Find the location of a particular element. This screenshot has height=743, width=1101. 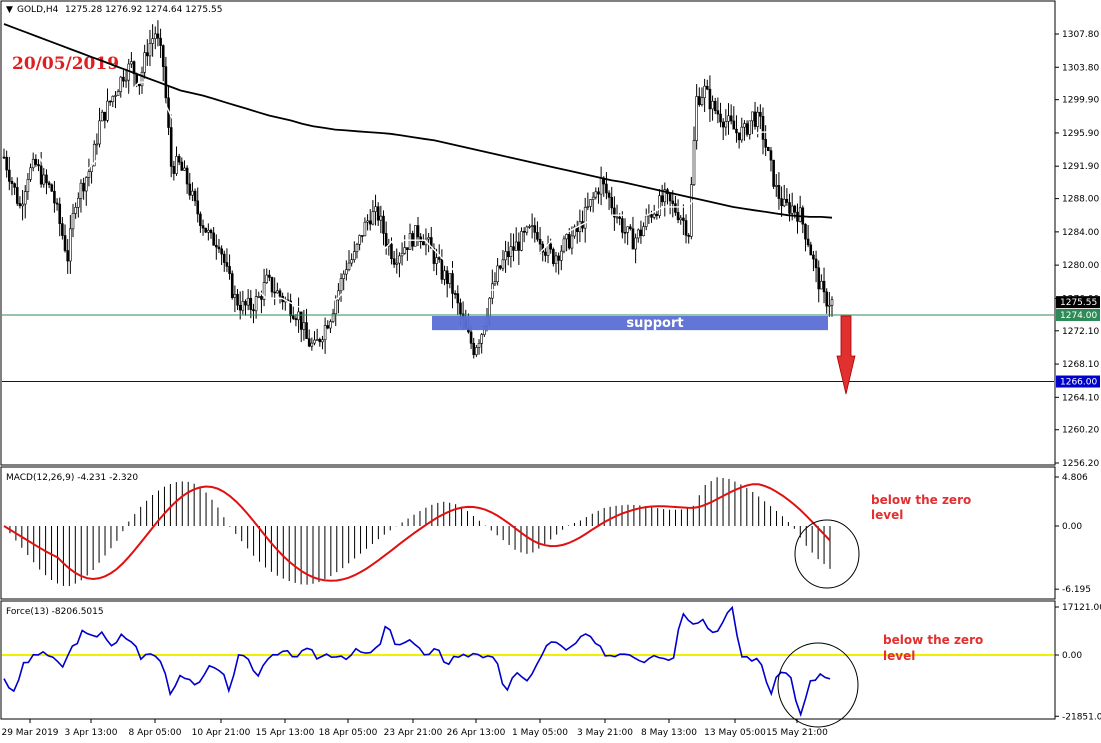

price-level-label: 1266.00 is located at coordinates (1078, 383).